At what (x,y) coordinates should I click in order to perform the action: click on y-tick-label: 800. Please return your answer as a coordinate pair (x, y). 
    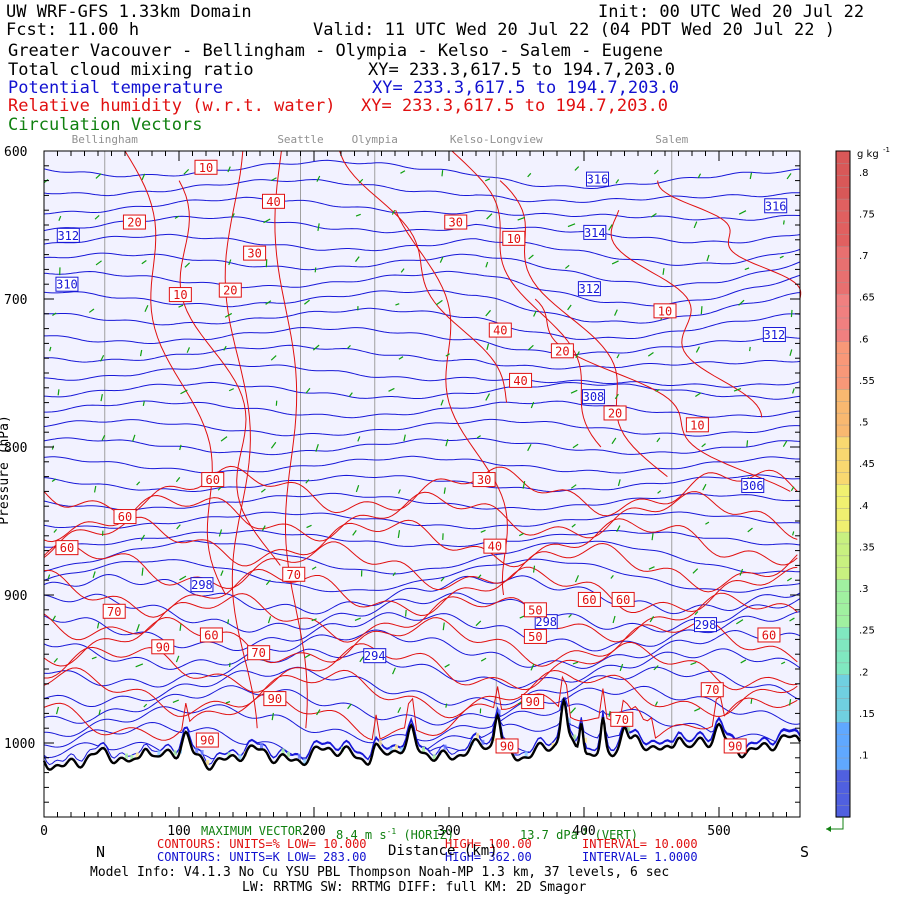
    Looking at the image, I should click on (15, 448).